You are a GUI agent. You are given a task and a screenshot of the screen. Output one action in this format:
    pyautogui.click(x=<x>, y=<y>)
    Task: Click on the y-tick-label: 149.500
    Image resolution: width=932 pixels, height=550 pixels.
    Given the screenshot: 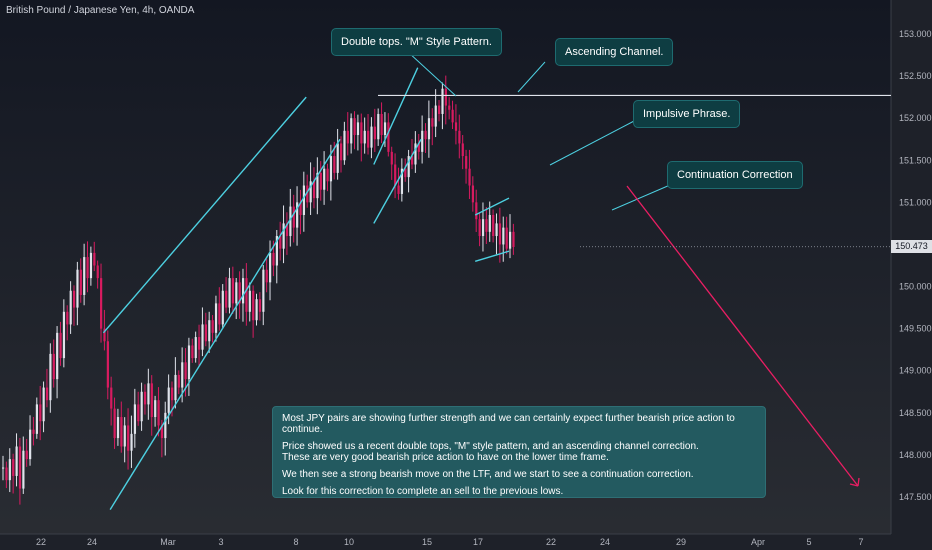 What is the action you would take?
    pyautogui.click(x=915, y=329)
    